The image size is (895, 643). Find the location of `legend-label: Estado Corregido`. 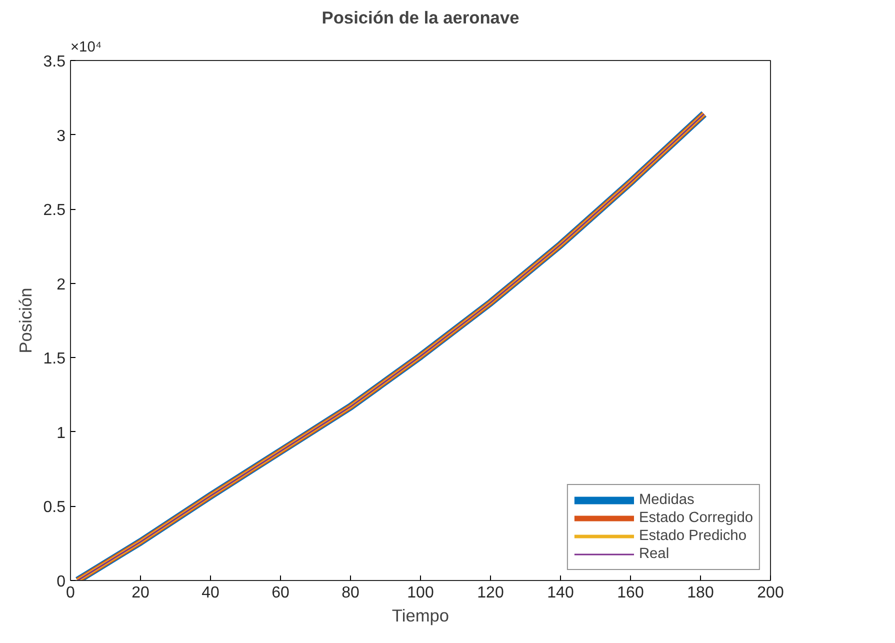

legend-label: Estado Corregido is located at coordinates (695, 518).